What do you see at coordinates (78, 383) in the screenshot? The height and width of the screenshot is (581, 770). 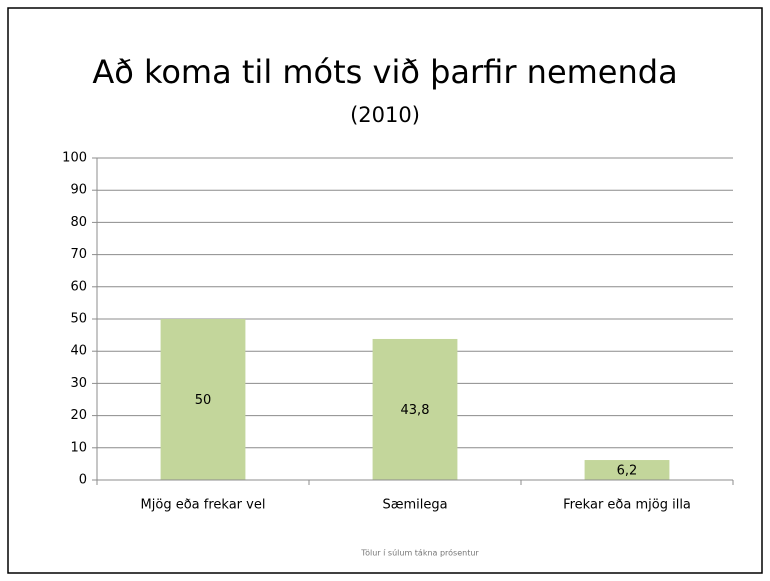 I see `y-tick-label: 30` at bounding box center [78, 383].